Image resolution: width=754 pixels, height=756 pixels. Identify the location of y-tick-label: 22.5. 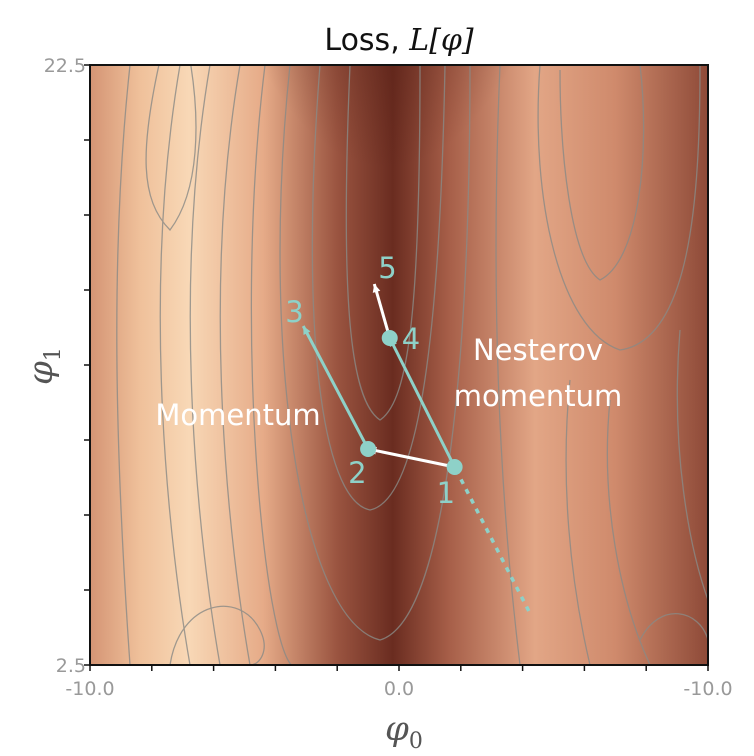
(65, 66).